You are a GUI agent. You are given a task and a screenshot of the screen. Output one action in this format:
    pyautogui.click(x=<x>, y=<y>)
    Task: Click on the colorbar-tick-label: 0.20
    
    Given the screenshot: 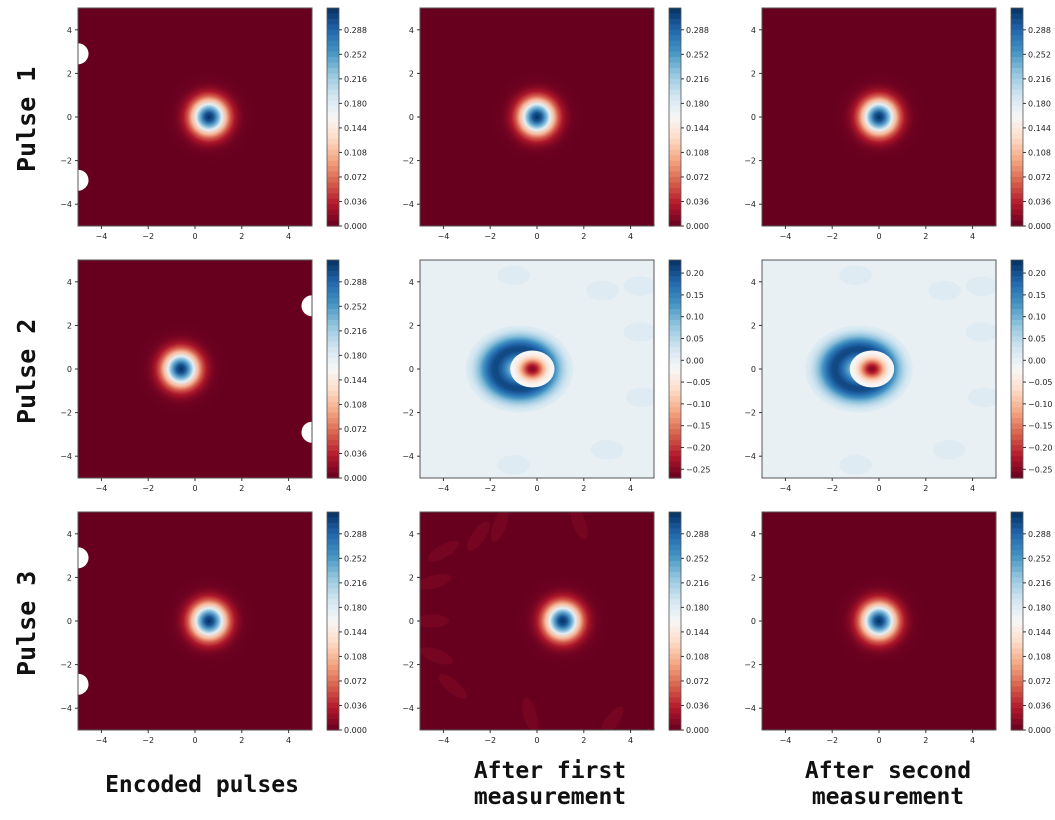 What is the action you would take?
    pyautogui.click(x=1037, y=273)
    